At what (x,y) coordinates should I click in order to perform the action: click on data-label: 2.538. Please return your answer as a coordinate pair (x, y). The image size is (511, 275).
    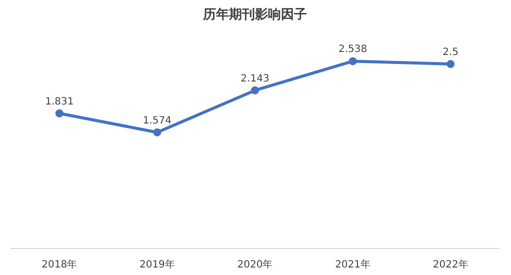
    Looking at the image, I should click on (353, 50).